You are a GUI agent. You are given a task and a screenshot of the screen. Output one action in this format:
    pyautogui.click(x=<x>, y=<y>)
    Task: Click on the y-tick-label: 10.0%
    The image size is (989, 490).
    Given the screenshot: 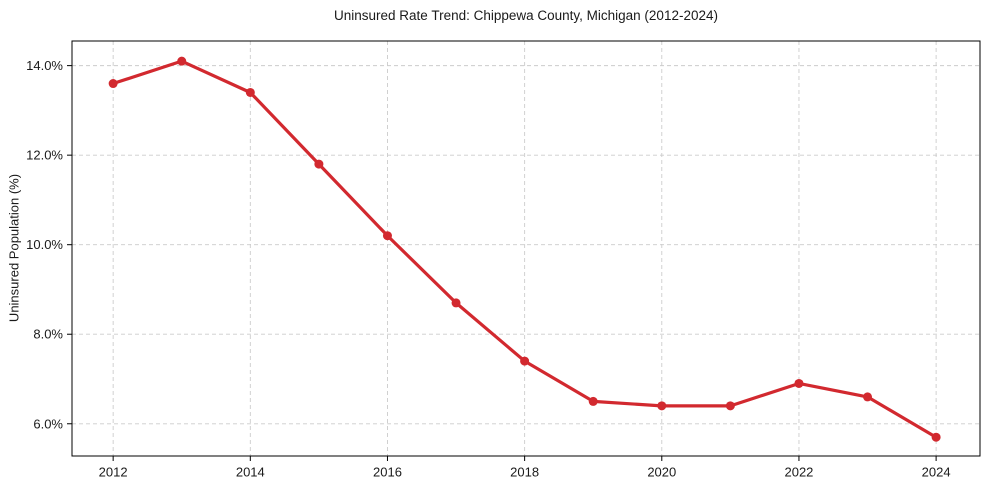 What is the action you would take?
    pyautogui.click(x=44, y=244)
    